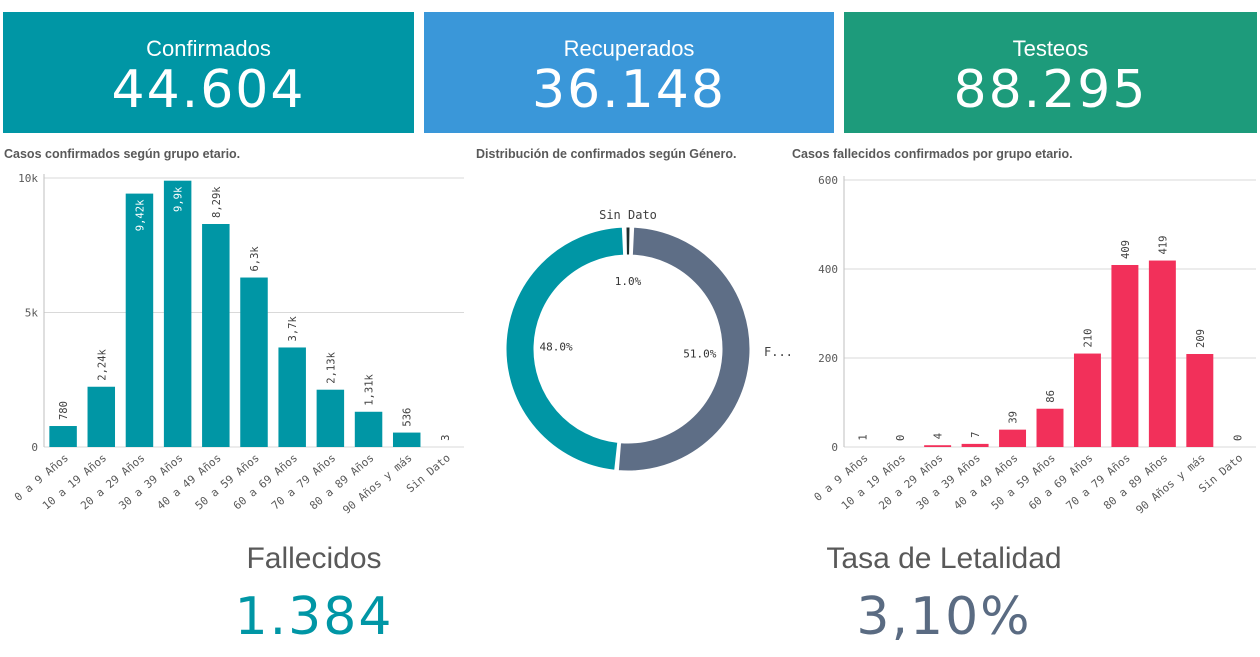  What do you see at coordinates (873, 481) in the screenshot?
I see `x-tick-label: 10 a 19 Años` at bounding box center [873, 481].